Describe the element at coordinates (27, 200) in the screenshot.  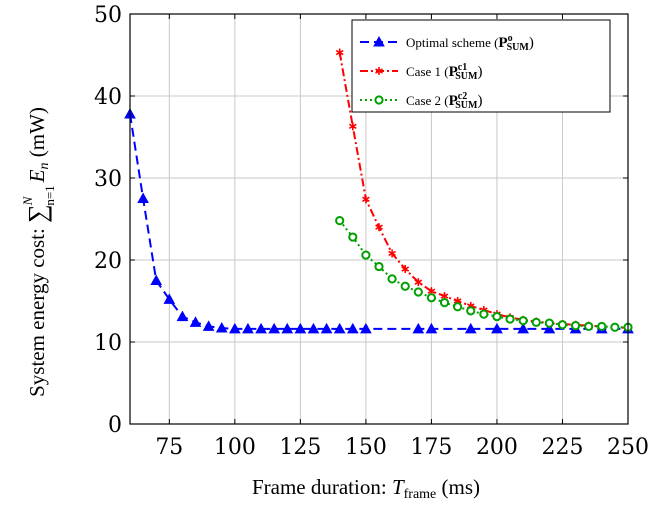
I see `y-axis-label-sum-upper: N` at that location.